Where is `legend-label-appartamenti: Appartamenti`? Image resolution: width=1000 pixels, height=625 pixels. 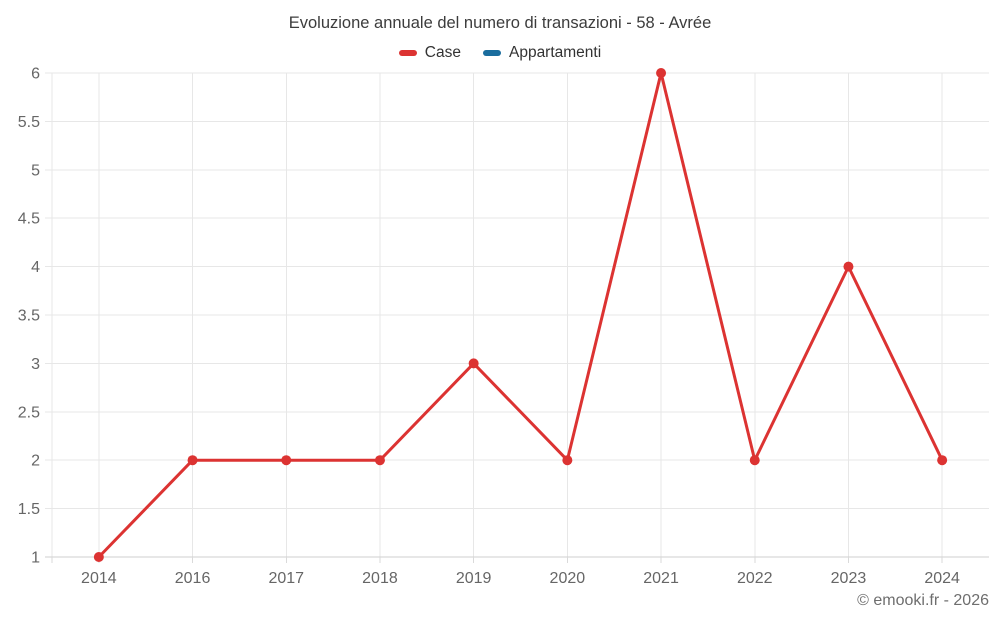
legend-label-appartamenti: Appartamenti is located at coordinates (555, 52).